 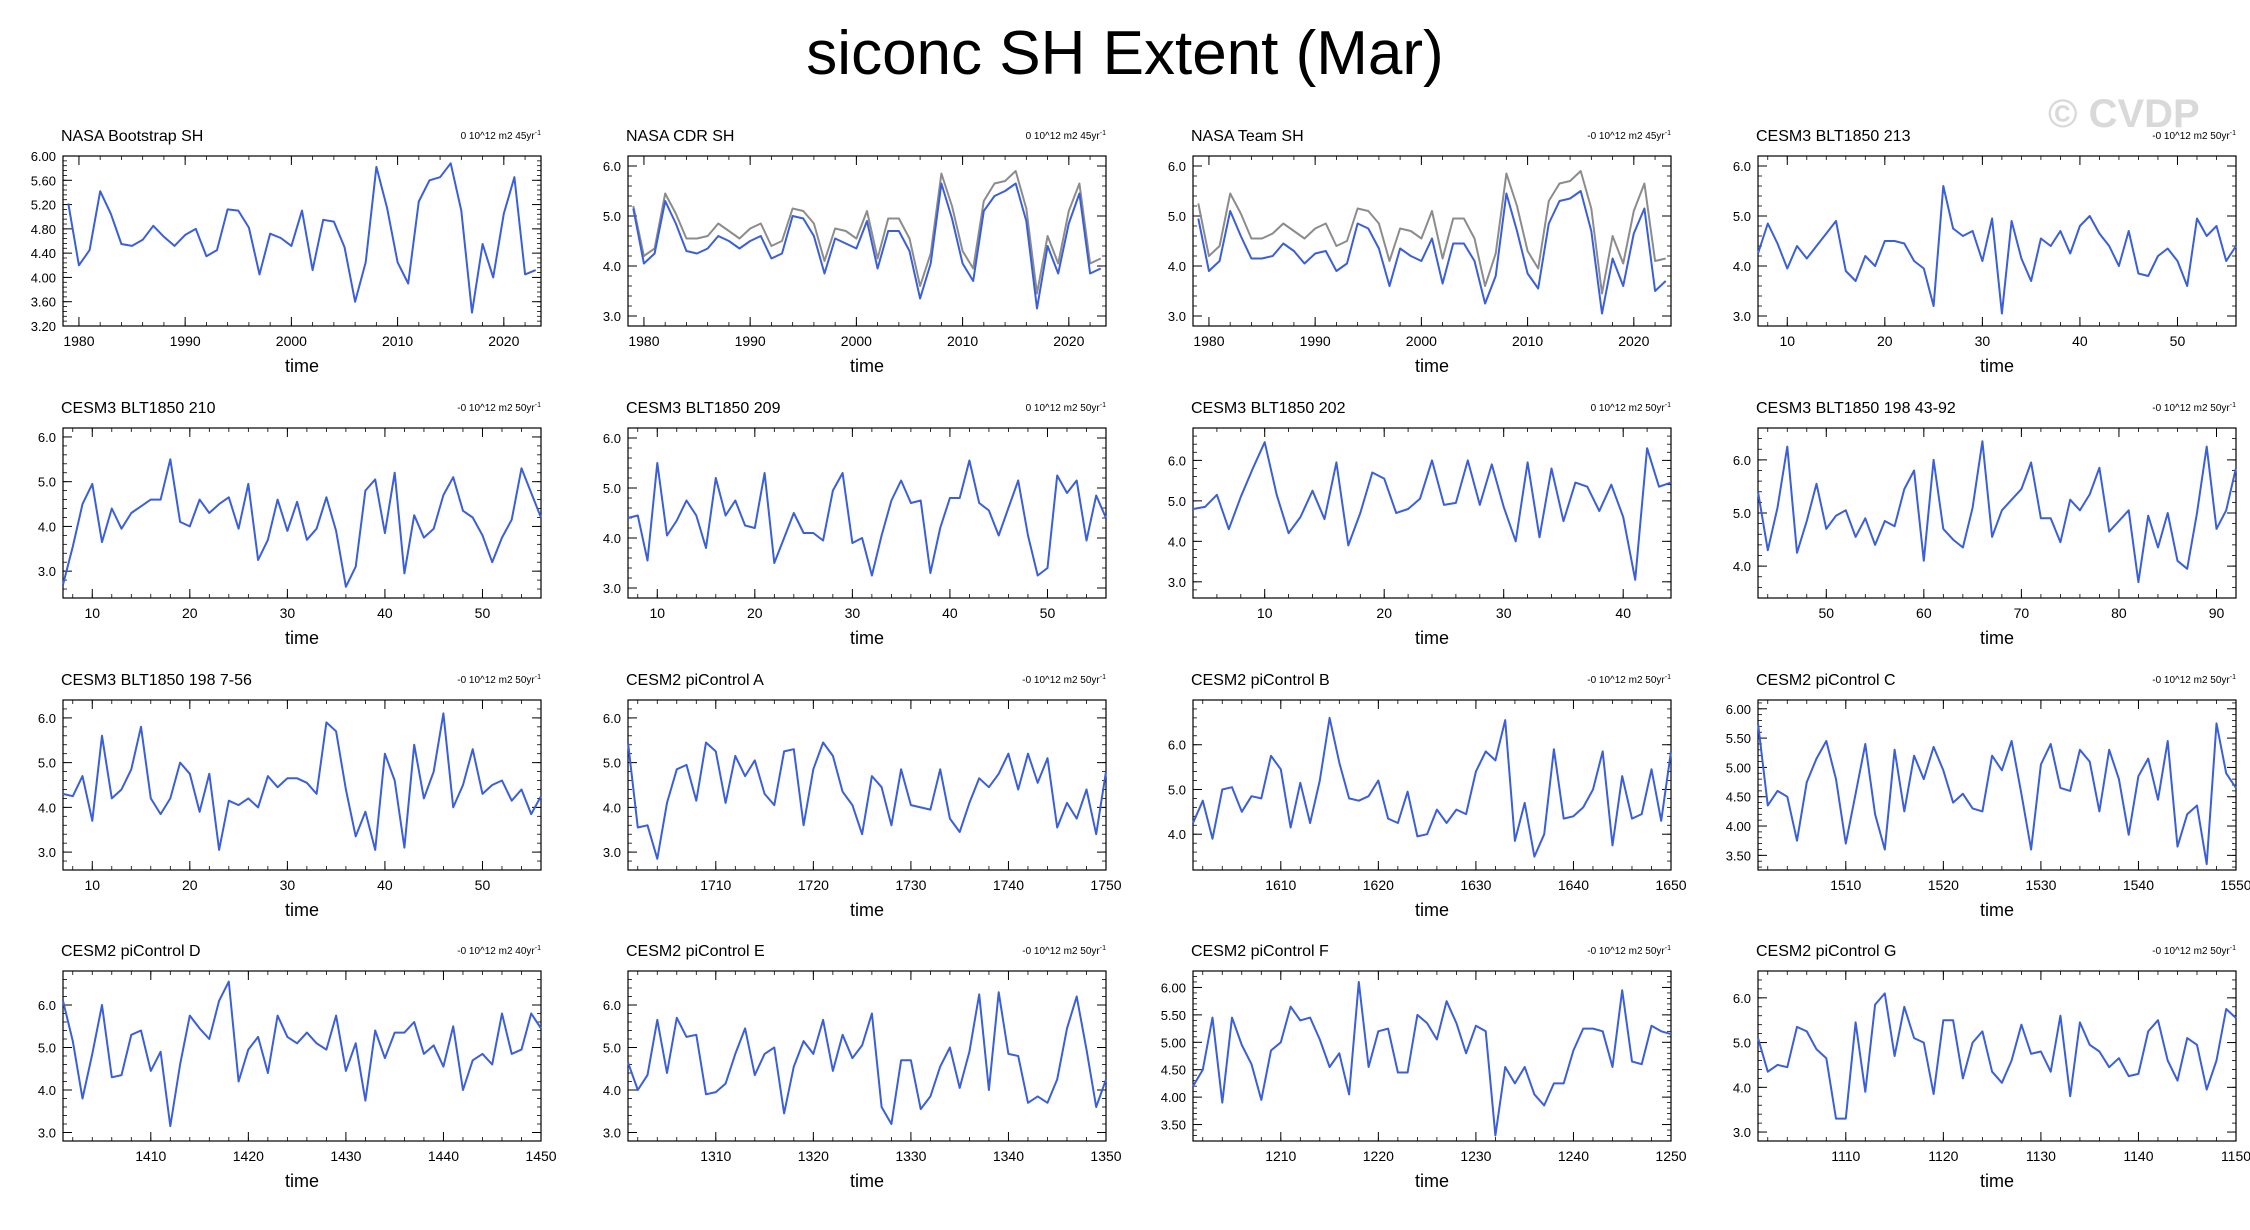 I want to click on y-tick-label: 3.20, so click(x=43, y=326).